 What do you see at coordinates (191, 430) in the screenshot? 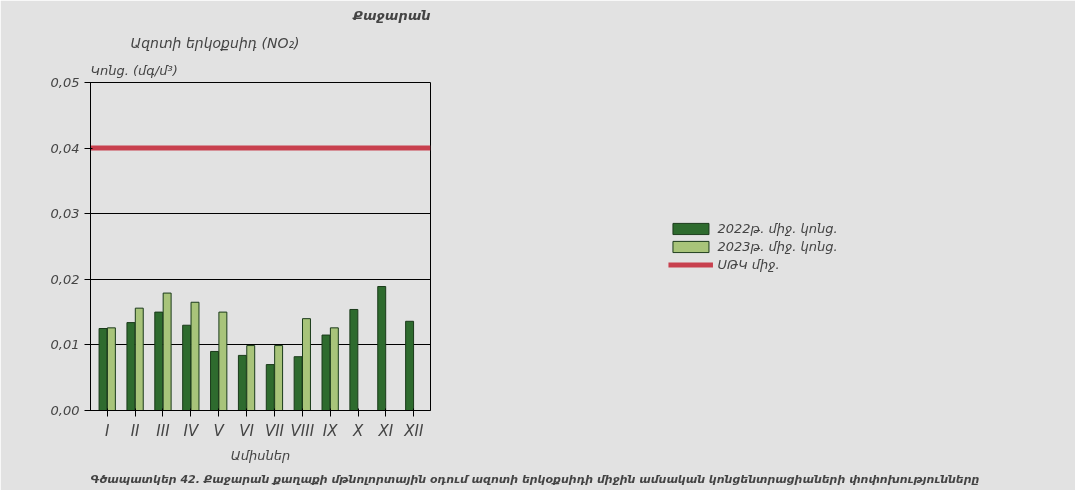
I see `x-tick-label: IV` at bounding box center [191, 430].